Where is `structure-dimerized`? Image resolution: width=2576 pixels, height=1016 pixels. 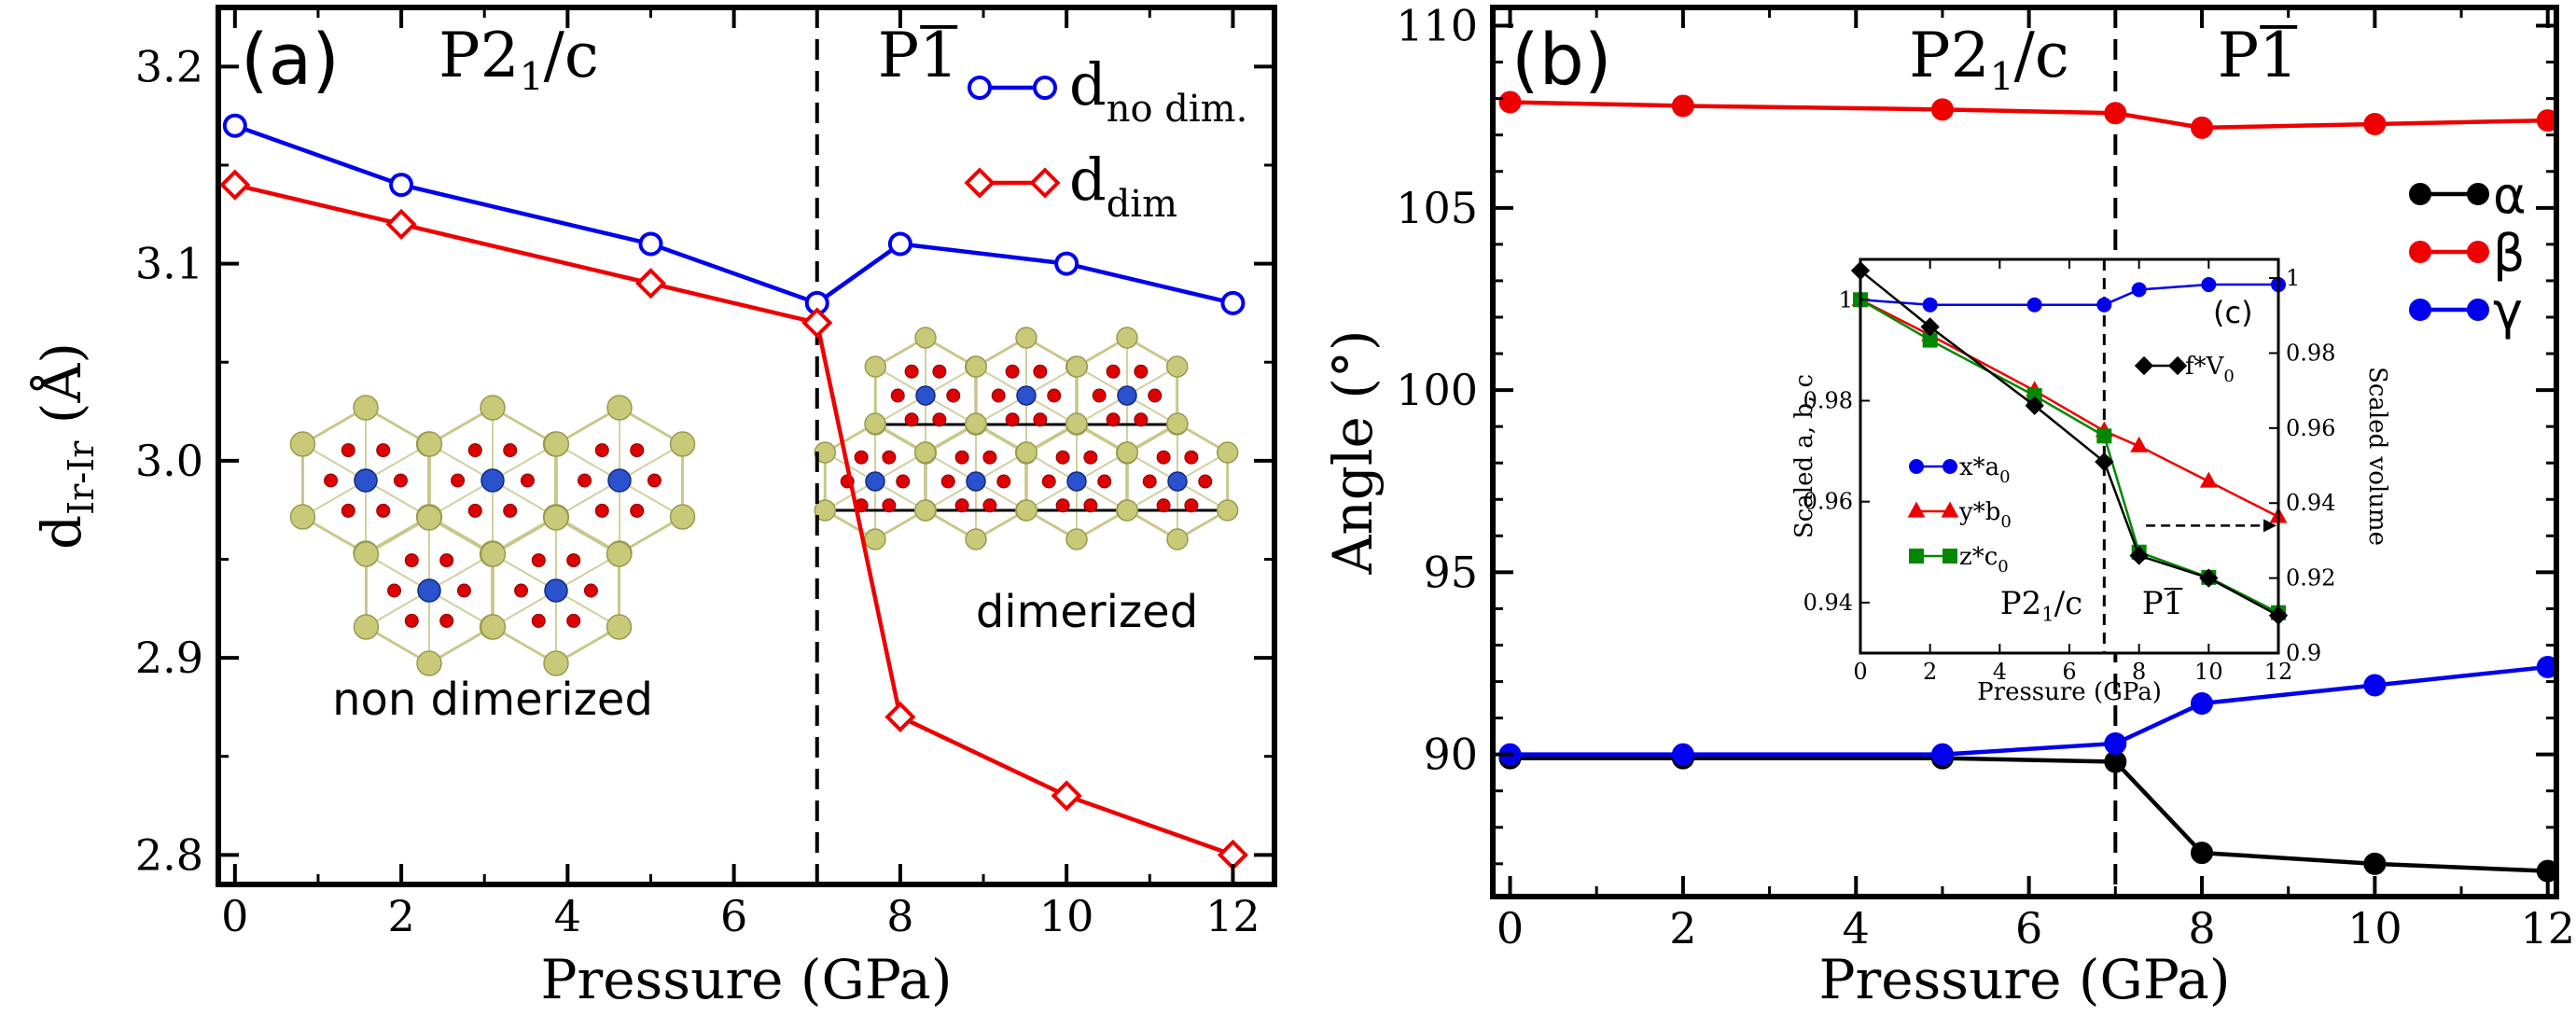 structure-dimerized is located at coordinates (1026, 438).